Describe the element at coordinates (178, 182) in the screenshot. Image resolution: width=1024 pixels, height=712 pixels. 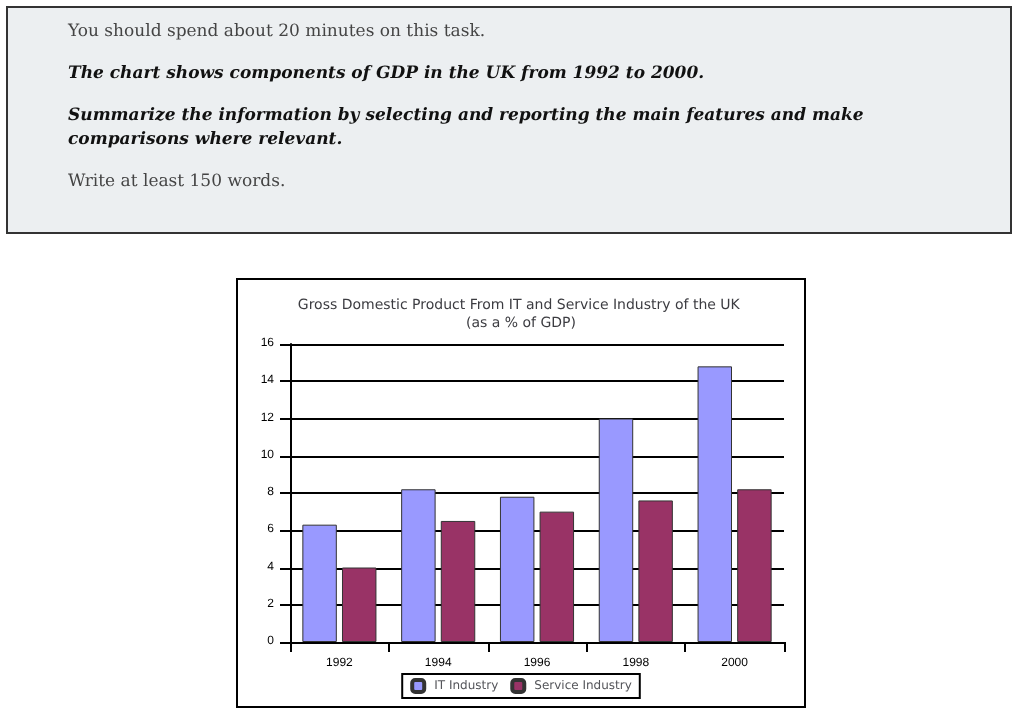
I see `text: Write at least 150 words.` at that location.